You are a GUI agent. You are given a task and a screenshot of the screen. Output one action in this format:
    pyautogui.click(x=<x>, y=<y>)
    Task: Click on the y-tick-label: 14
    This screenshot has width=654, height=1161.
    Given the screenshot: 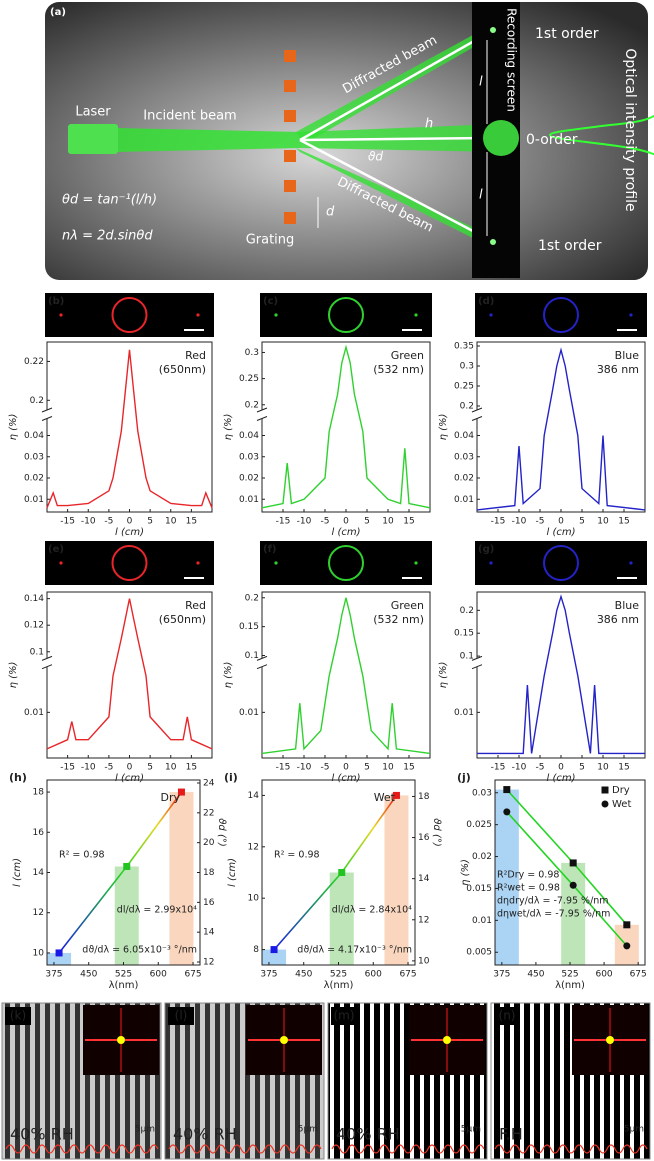 What is the action you would take?
    pyautogui.click(x=39, y=873)
    